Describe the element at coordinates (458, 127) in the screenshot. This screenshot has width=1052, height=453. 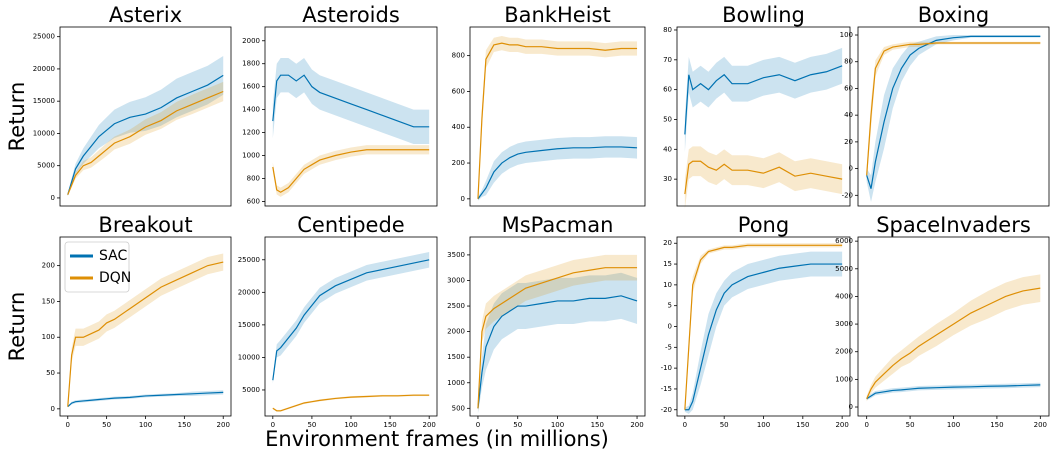
I see `y-tick-label: 400` at that location.